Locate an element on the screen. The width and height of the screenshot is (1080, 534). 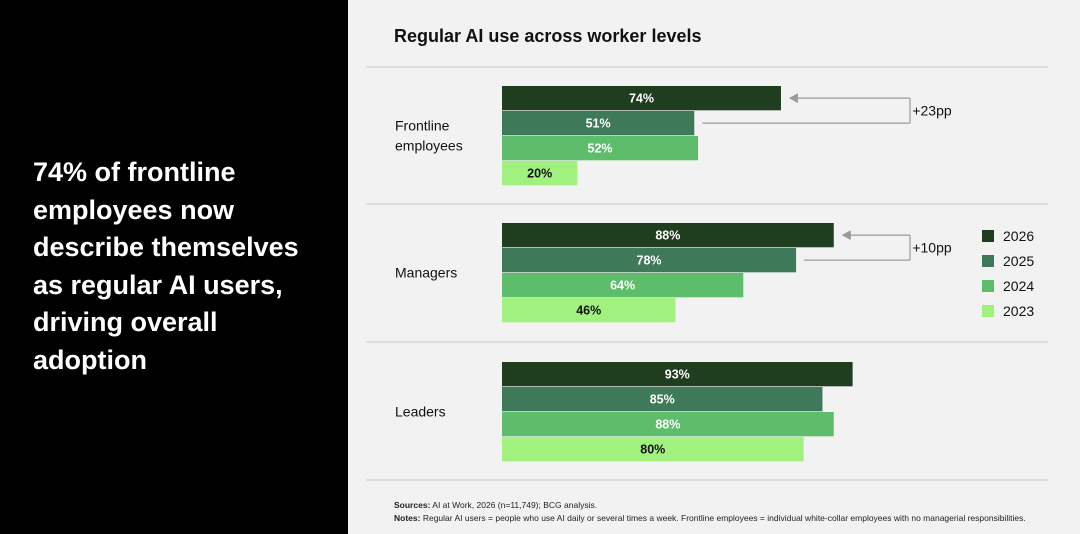
bar-value-label: 52% is located at coordinates (600, 149).